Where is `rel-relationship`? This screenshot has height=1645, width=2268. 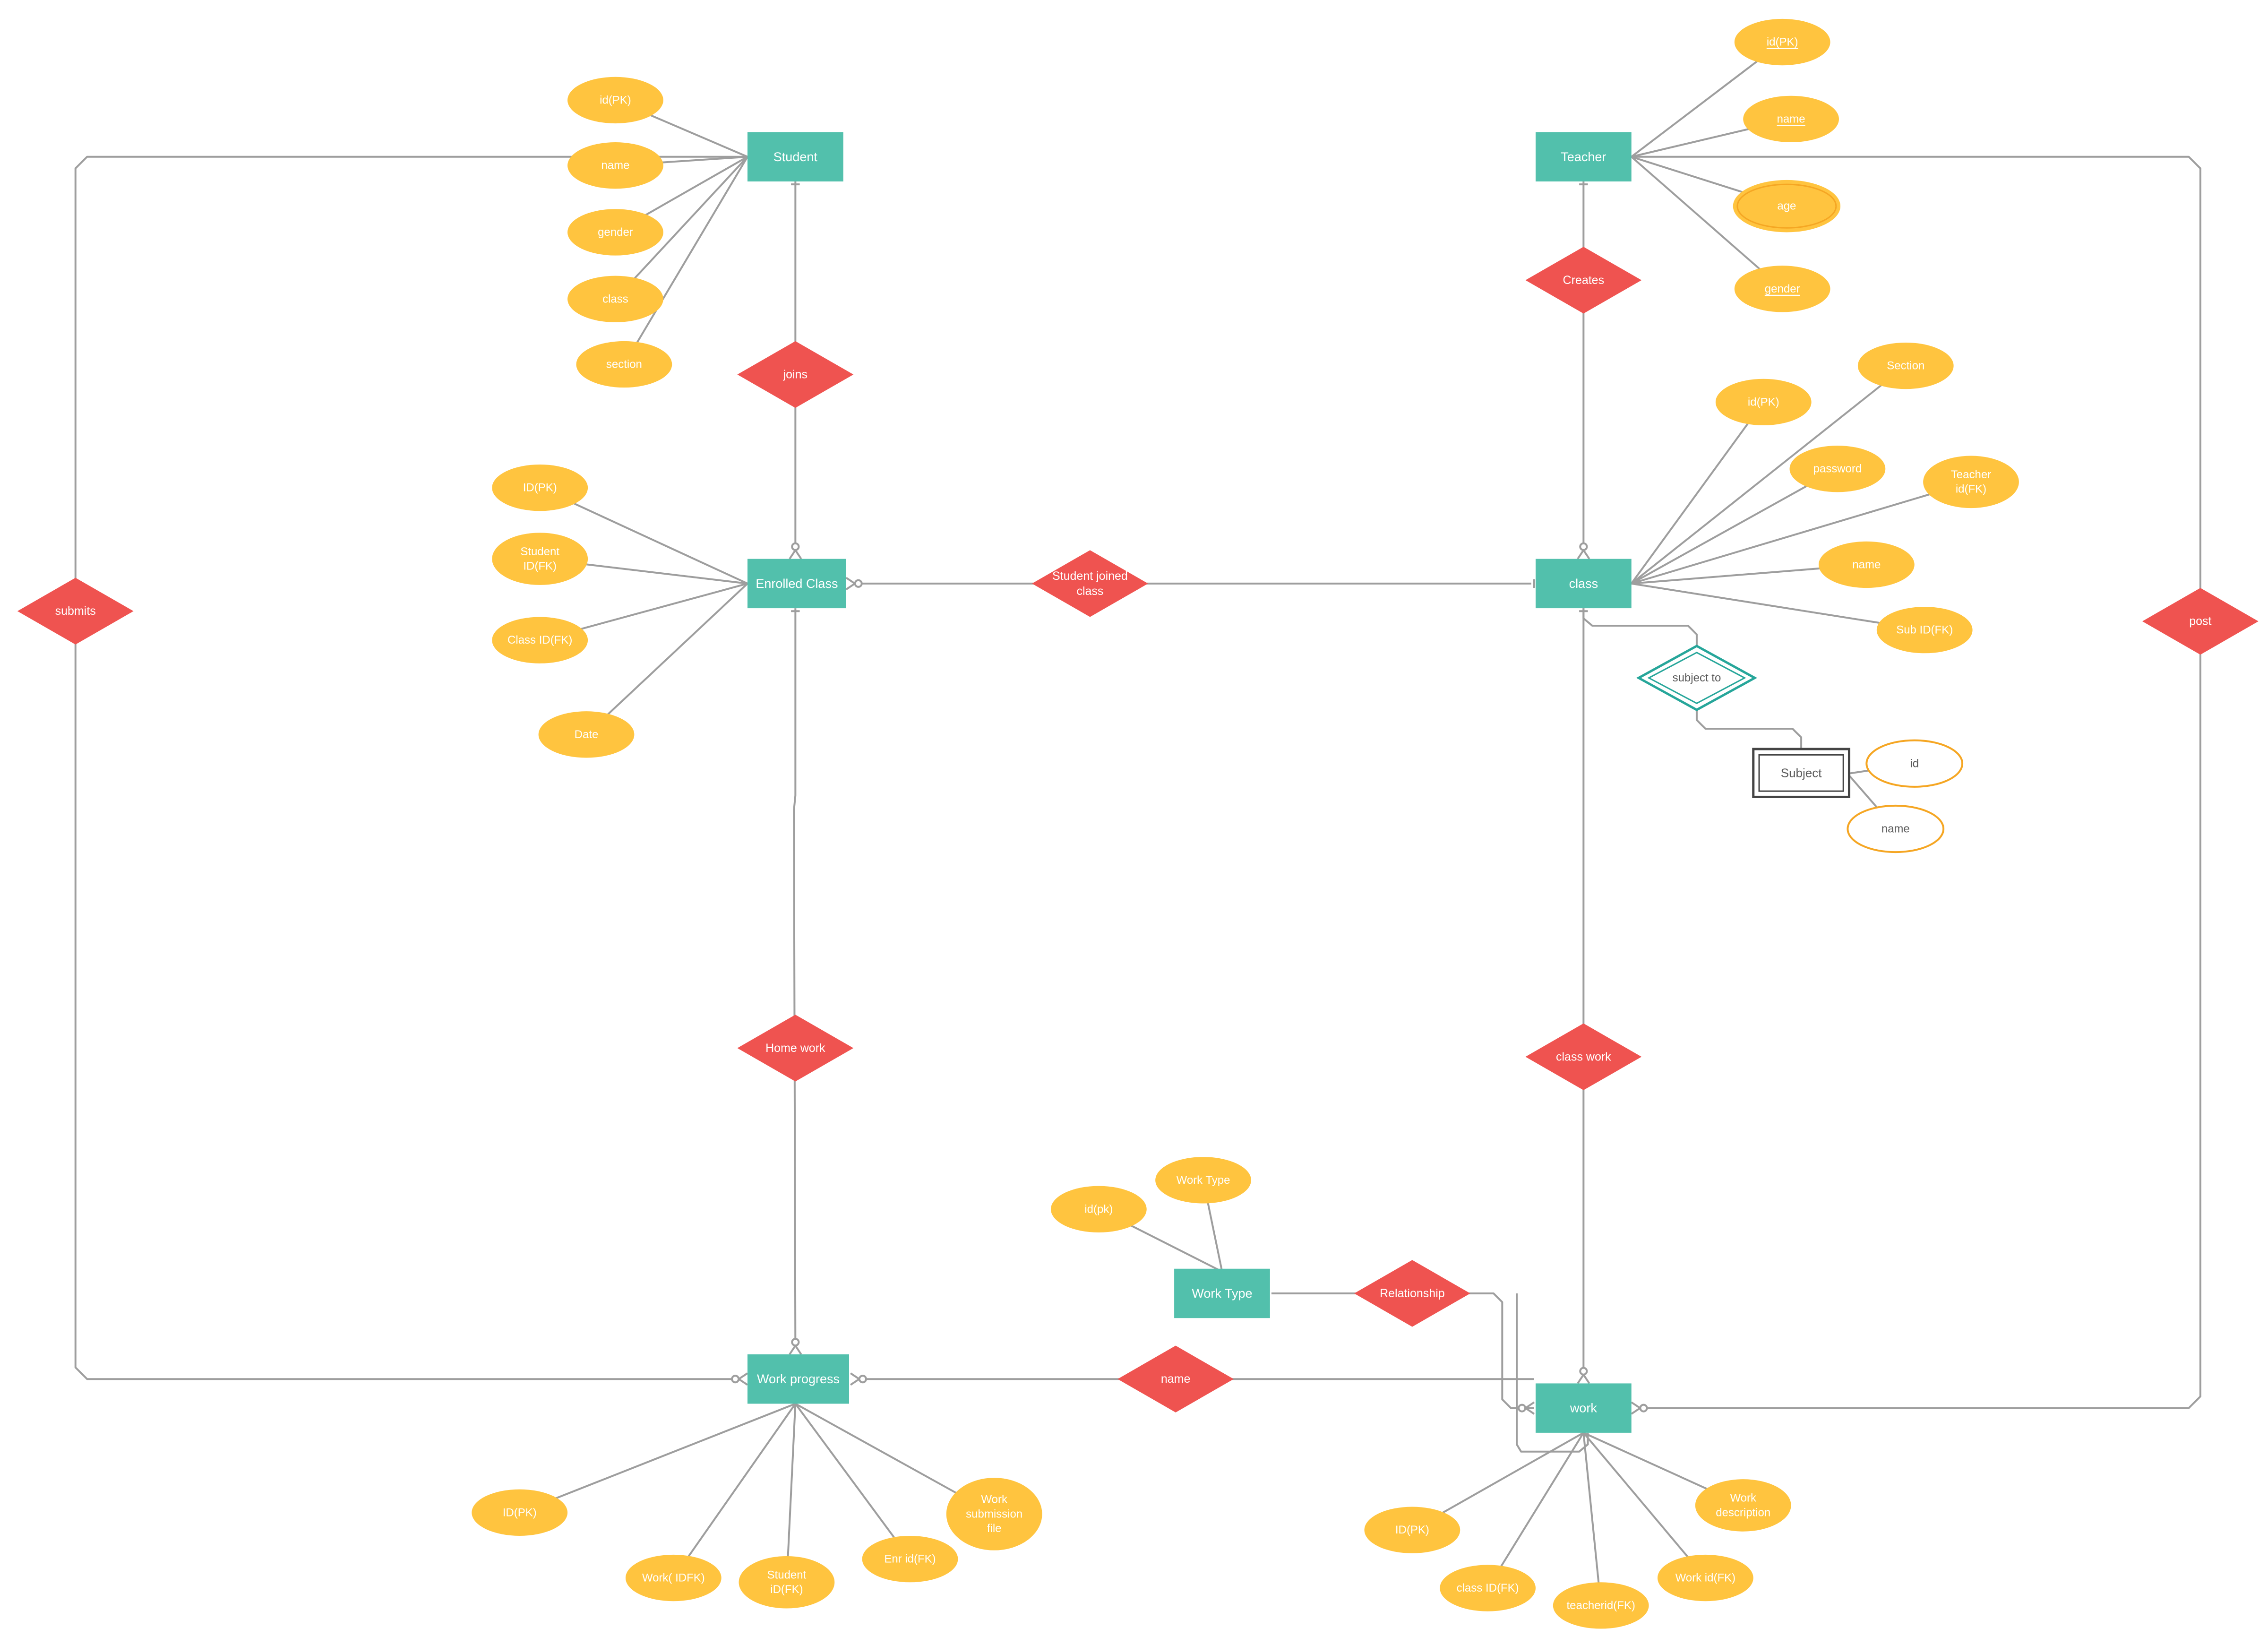
rel-relationship is located at coordinates (1412, 1293).